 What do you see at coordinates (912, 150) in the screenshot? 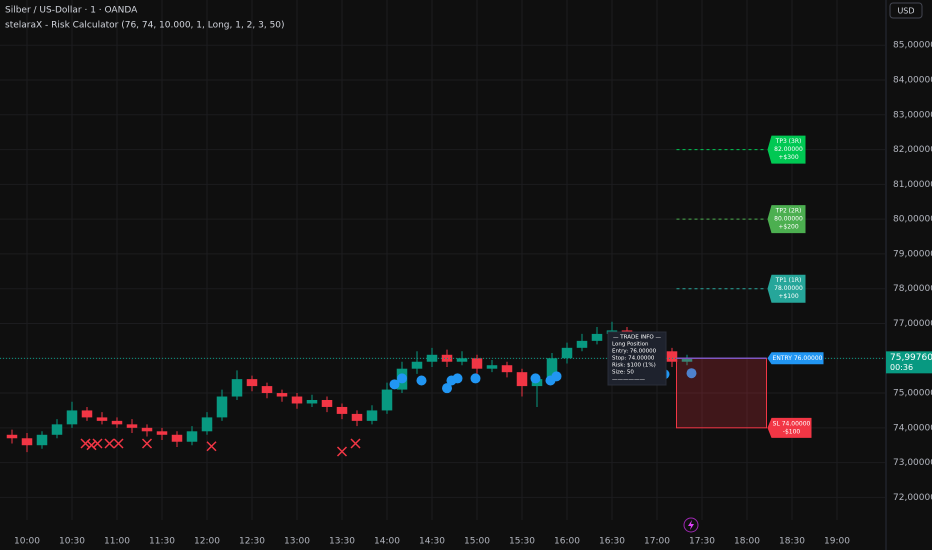
I see `y-tick-label: 82,00000` at bounding box center [912, 150].